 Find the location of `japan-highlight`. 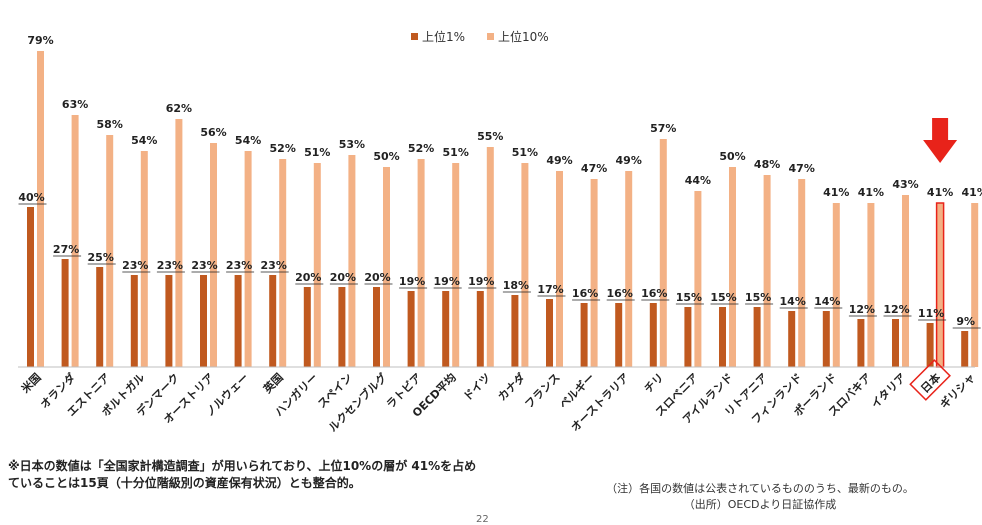

japan-highlight is located at coordinates (933, 259).